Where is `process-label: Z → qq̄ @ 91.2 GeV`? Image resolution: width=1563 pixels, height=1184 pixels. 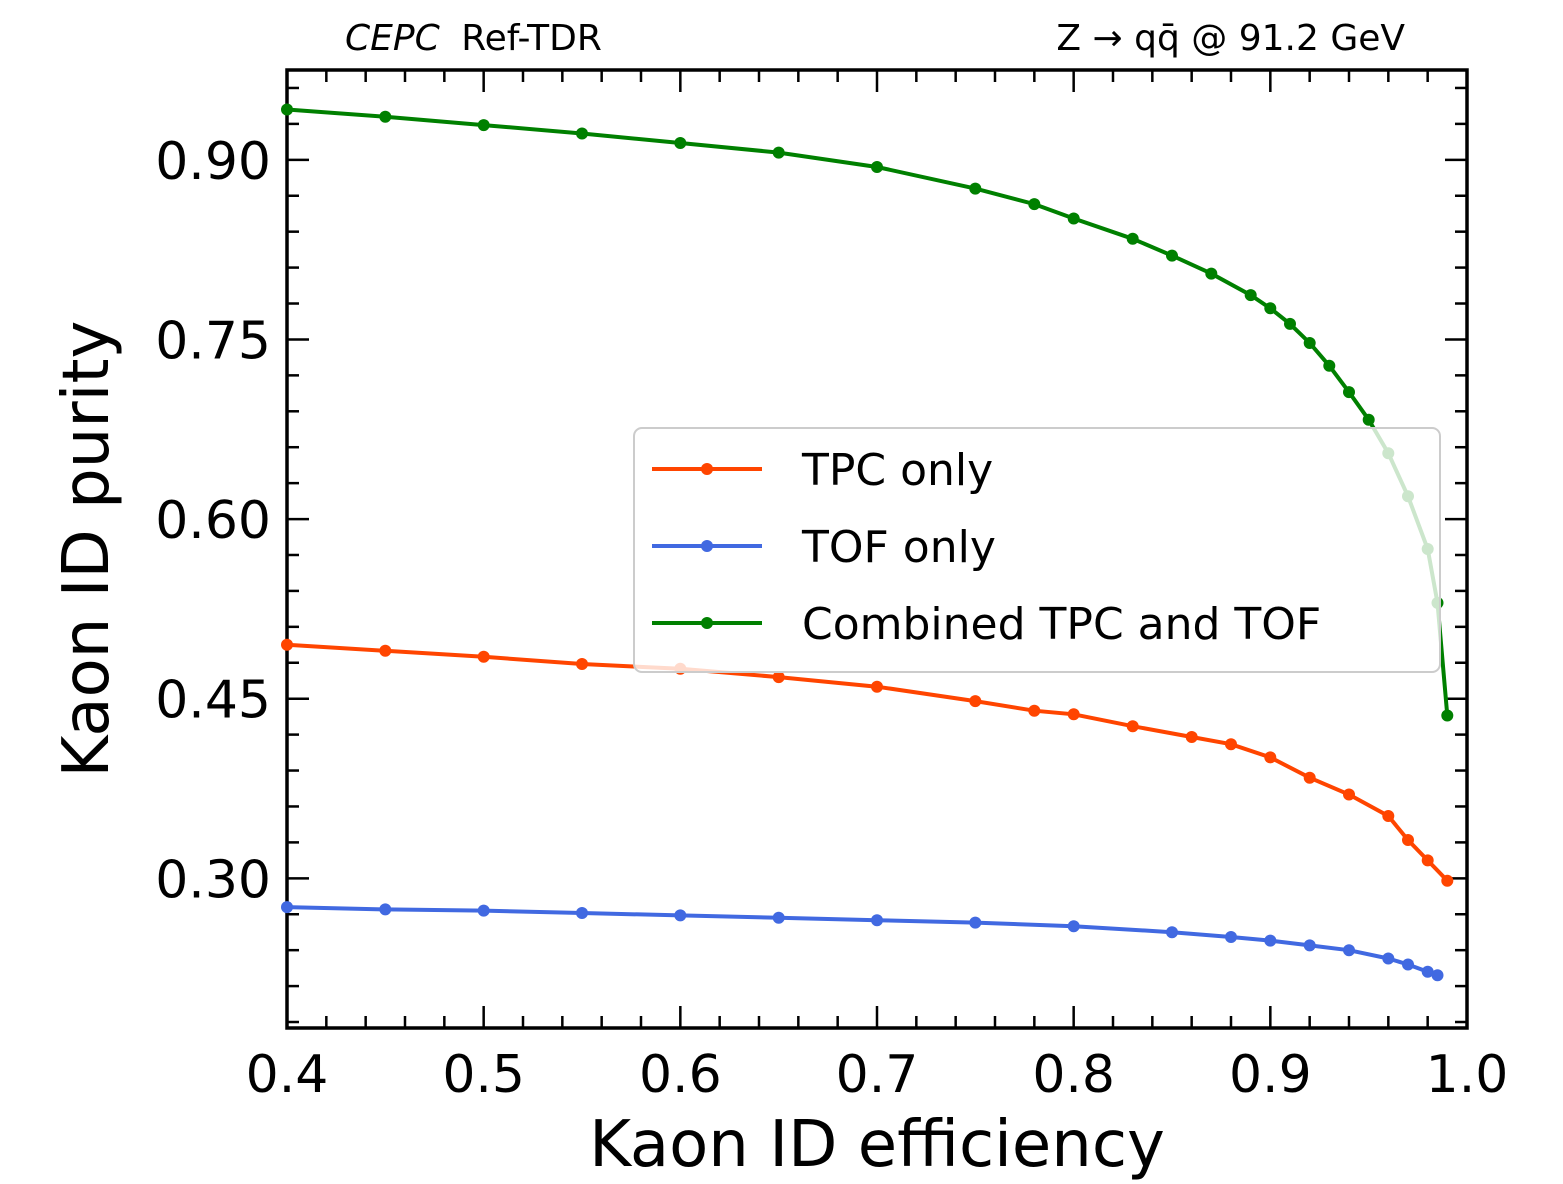 process-label: Z → qq̄ @ 91.2 GeV is located at coordinates (1230, 38).